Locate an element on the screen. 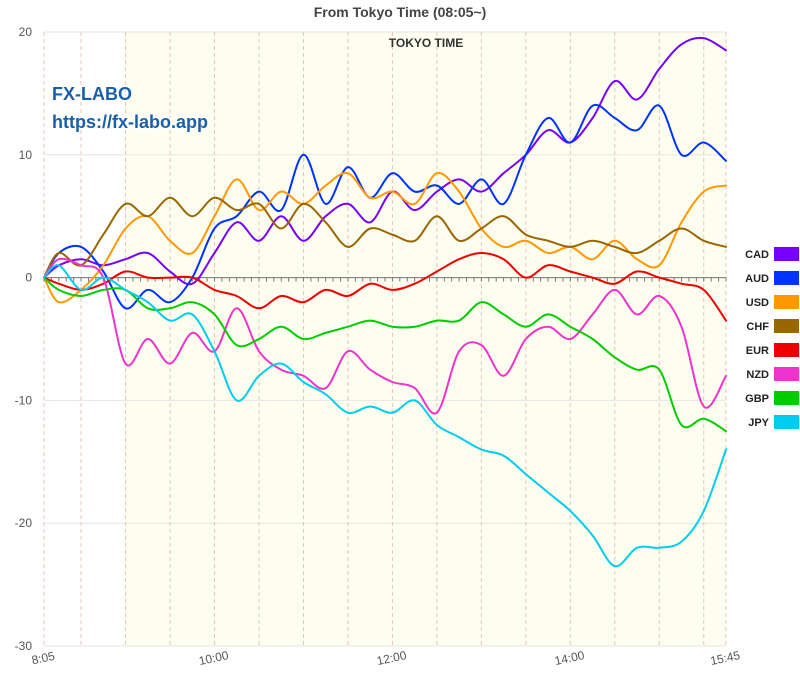 The image size is (800, 675). legend-swatch-nzd is located at coordinates (786, 374).